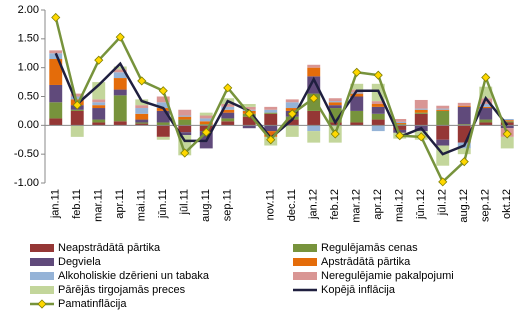 Image resolution: width=524 pixels, height=322 pixels. What do you see at coordinates (122, 290) in the screenshot?
I see `legend-label: Pārējās tirgojamās preces` at bounding box center [122, 290].